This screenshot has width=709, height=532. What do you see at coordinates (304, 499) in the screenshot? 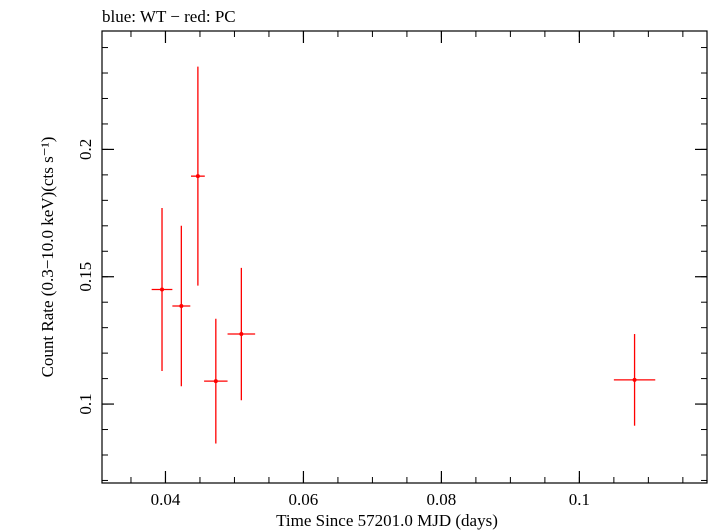
I see `x-tick-label: 0.06` at bounding box center [304, 499].